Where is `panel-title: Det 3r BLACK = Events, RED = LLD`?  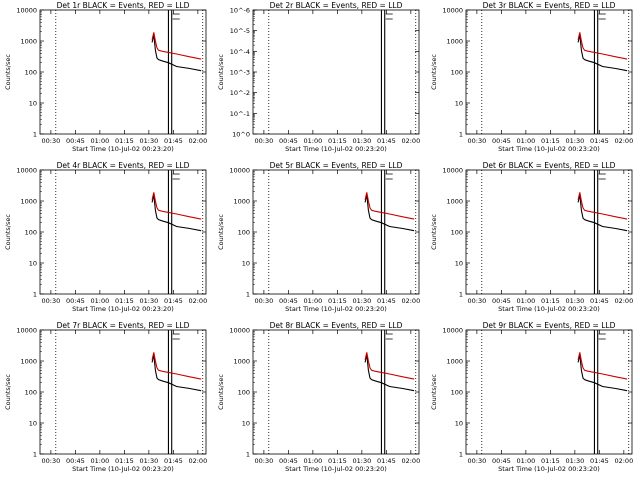
panel-title: Det 3r BLACK = Events, RED = LLD is located at coordinates (549, 5).